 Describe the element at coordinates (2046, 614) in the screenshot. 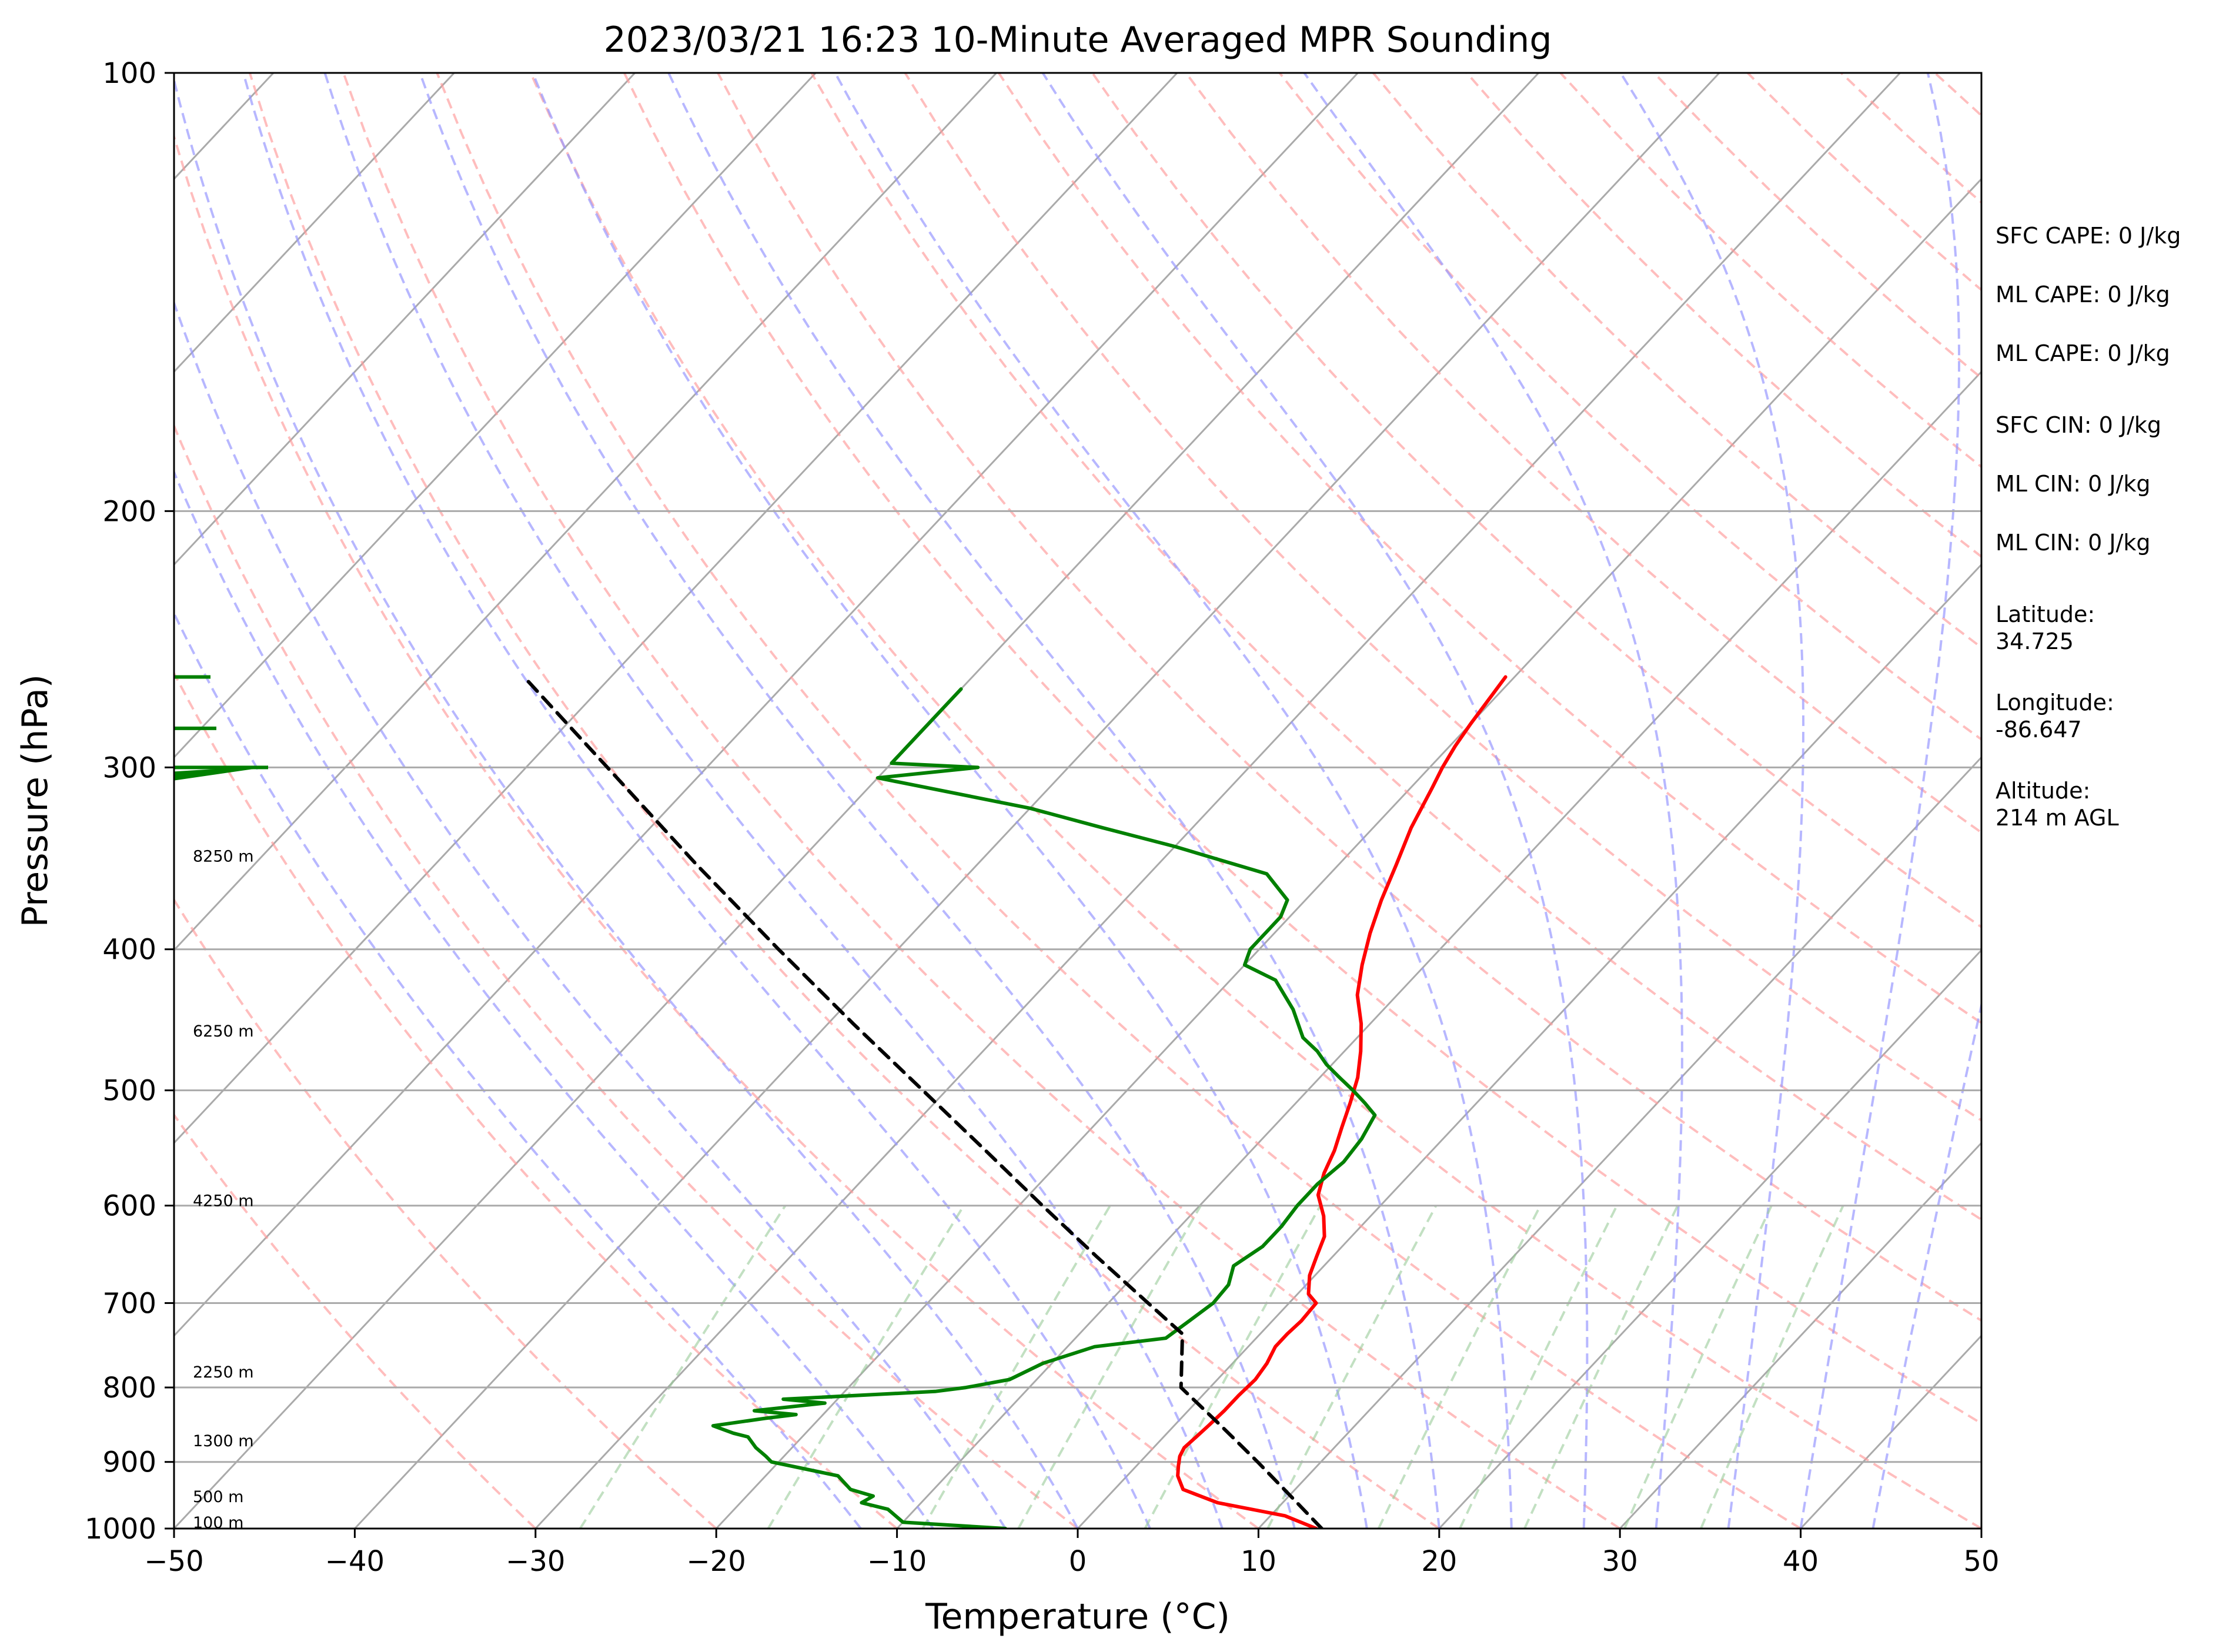

I see `stat-line: Latitude:` at that location.